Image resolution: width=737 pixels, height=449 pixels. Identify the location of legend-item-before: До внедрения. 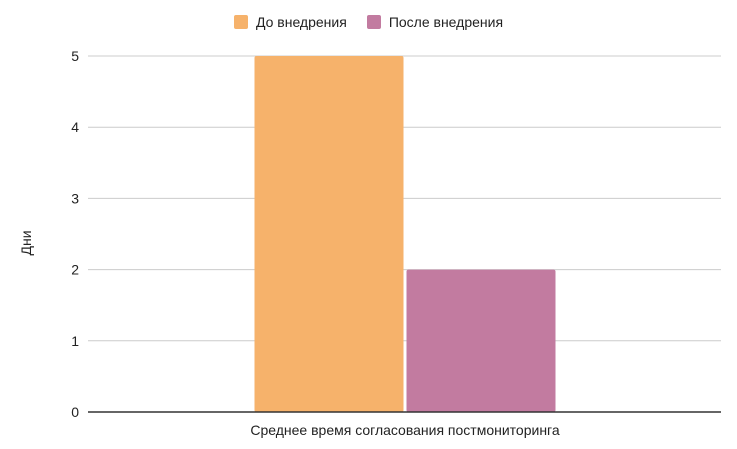
(290, 22).